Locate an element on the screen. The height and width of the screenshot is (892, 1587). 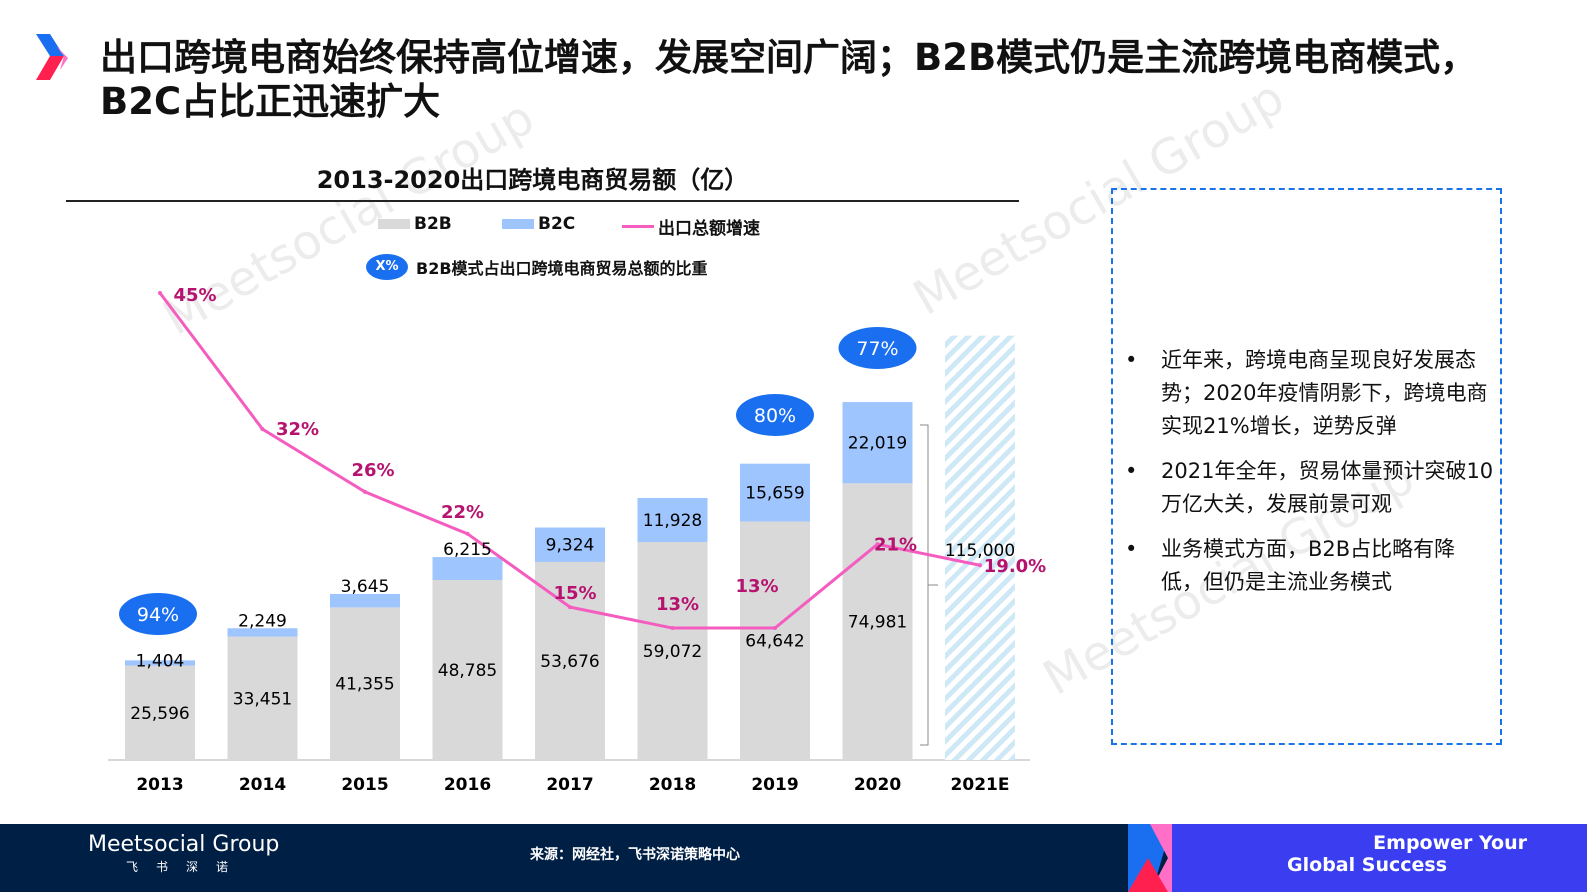
b2c-value-label: 2,249 is located at coordinates (262, 621).